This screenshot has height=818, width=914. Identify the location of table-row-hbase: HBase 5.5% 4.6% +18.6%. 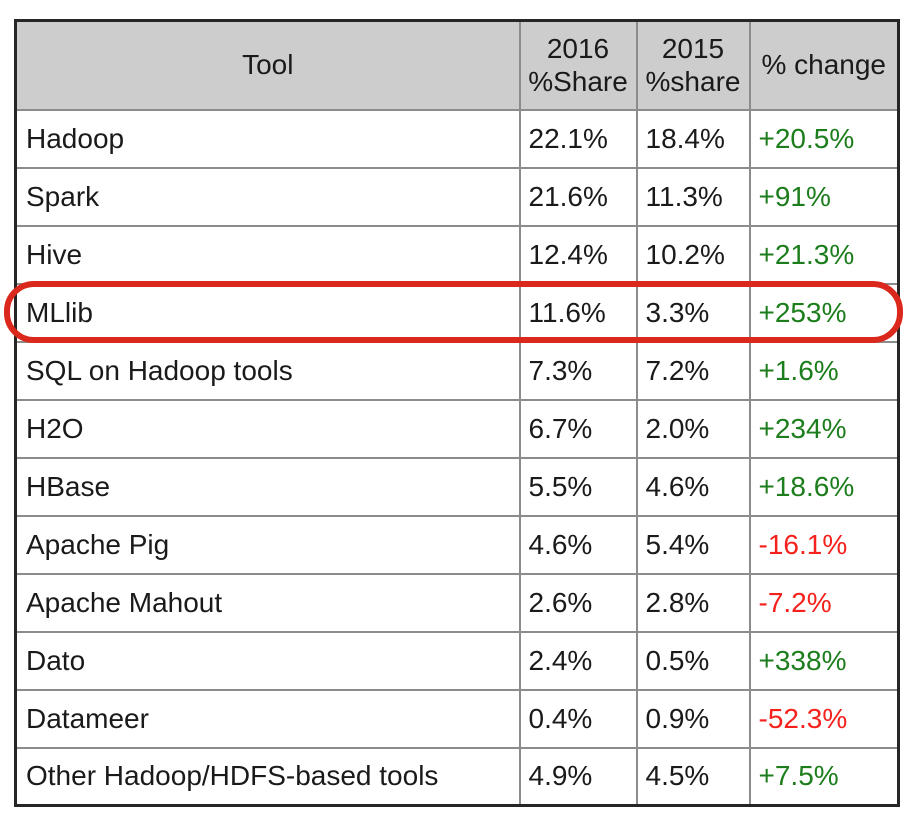
(457, 486).